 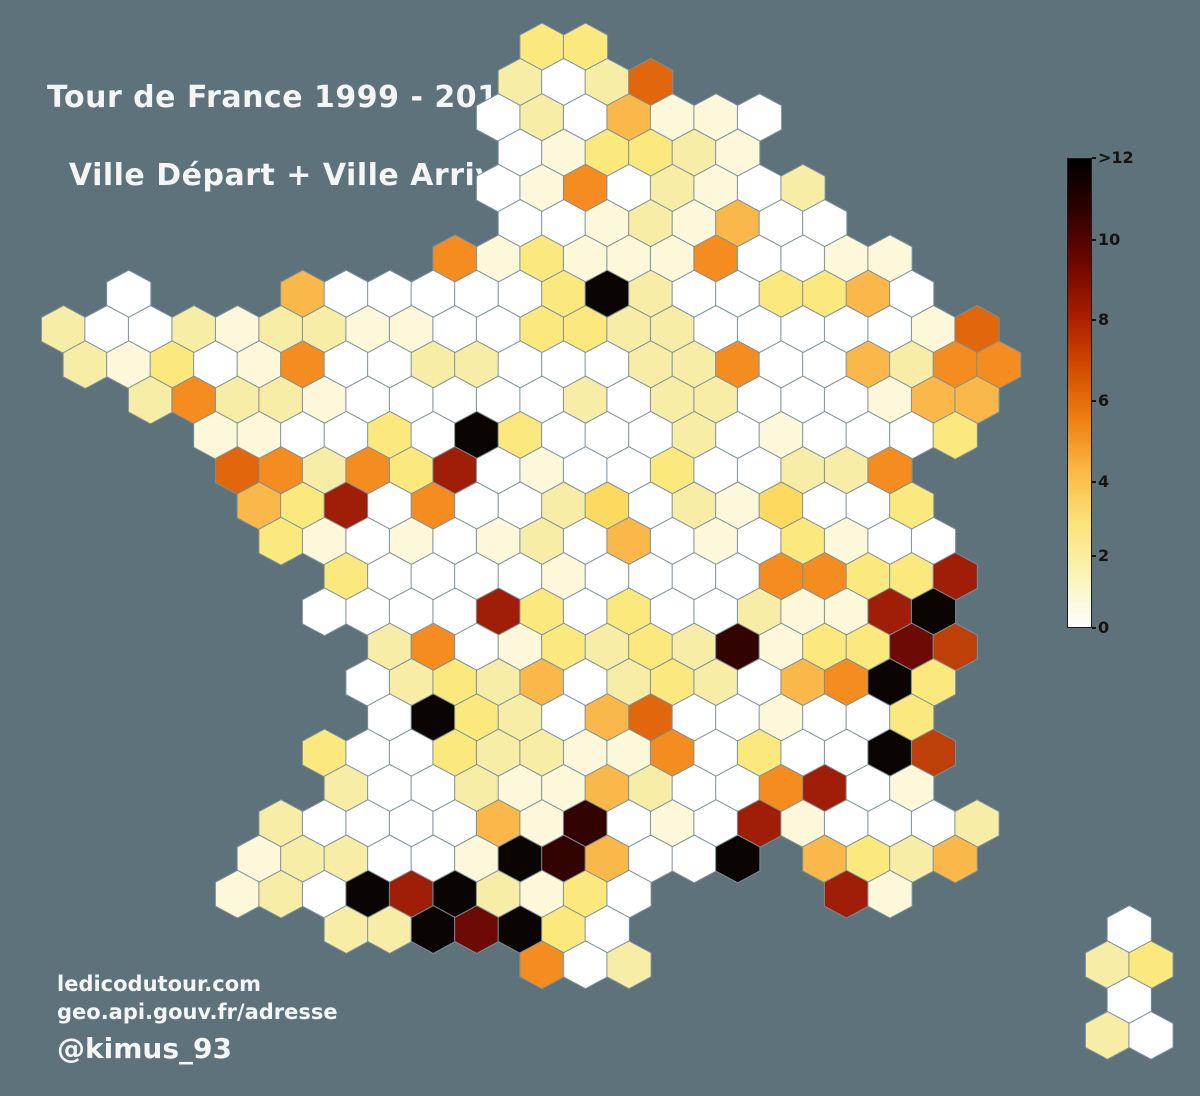 I want to click on colorbar-tick-label: 0, so click(x=1100, y=627).